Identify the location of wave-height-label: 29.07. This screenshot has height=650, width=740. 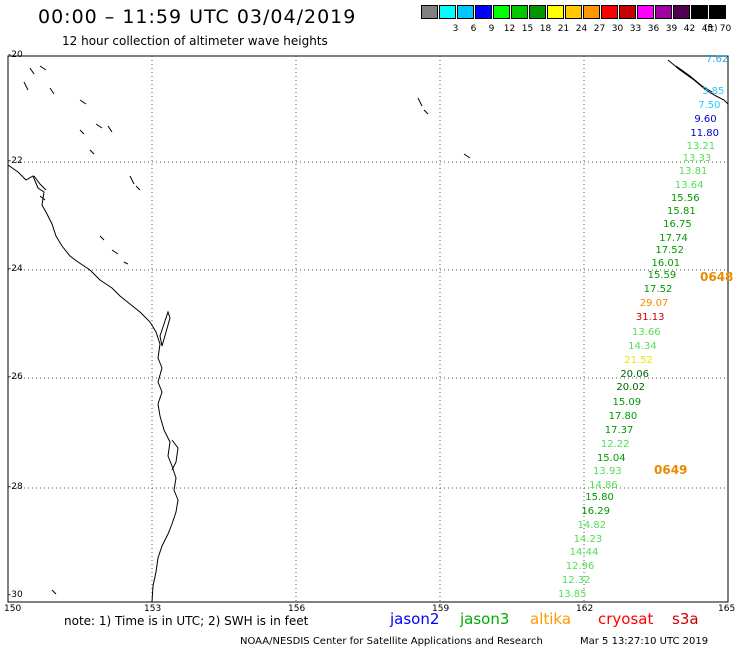
(654, 303).